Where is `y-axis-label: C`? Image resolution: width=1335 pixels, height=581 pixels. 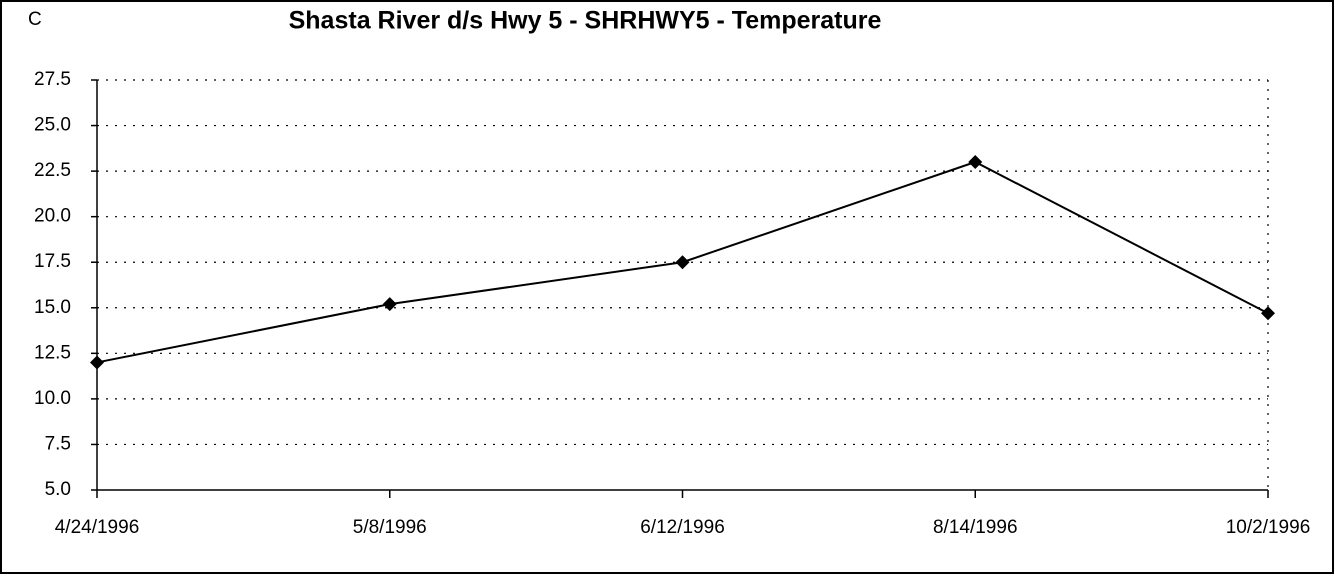 y-axis-label: C is located at coordinates (35, 19).